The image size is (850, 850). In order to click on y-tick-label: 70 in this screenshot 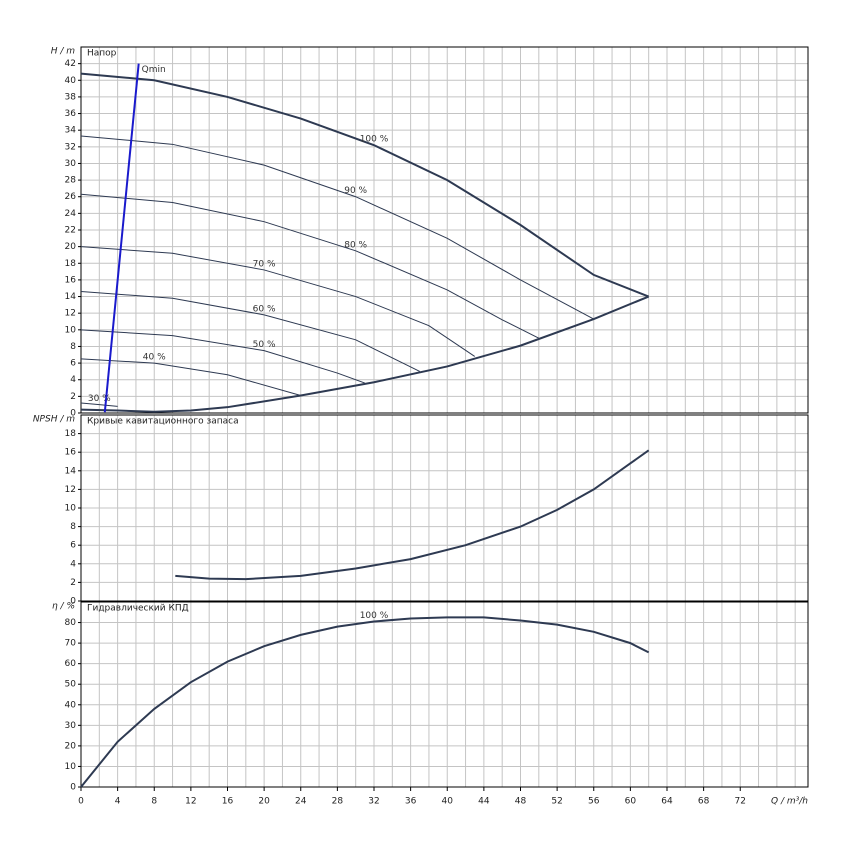, I will do `click(71, 644)`.